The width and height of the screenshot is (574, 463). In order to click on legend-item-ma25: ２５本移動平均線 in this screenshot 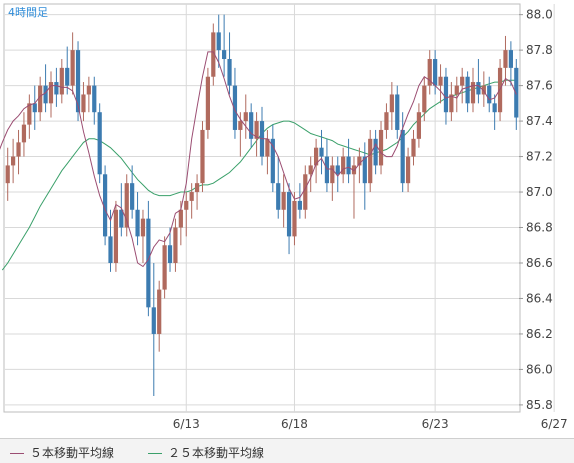, I will do `click(206, 452)`.